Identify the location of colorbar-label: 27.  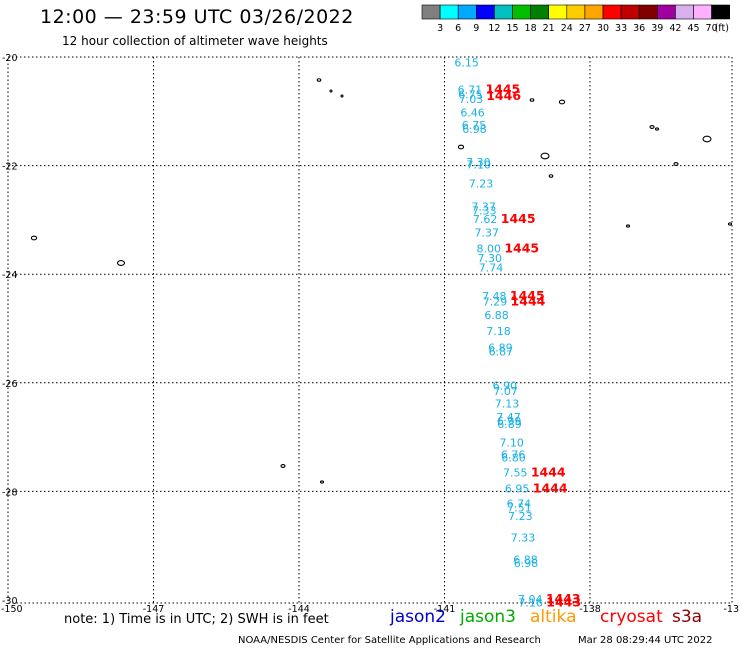
(585, 28).